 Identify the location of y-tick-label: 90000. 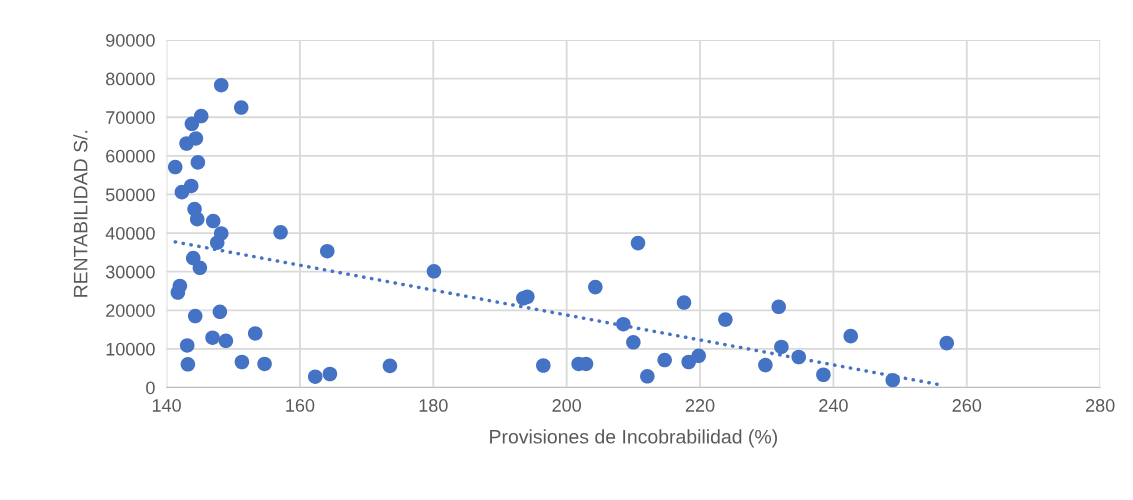
(130, 40).